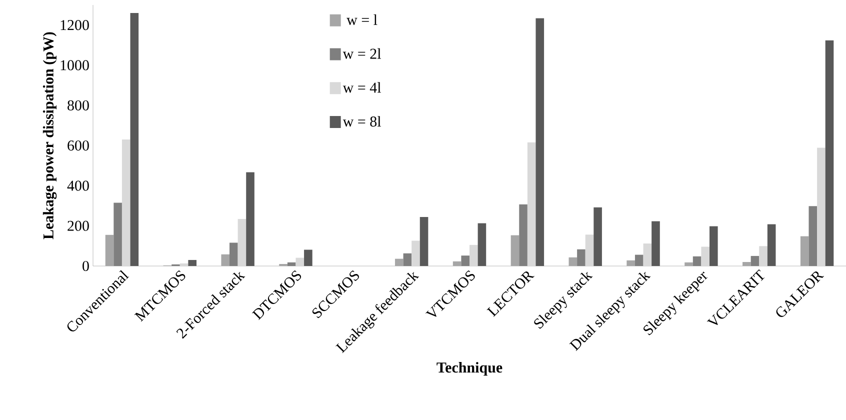 This screenshot has width=846, height=420. What do you see at coordinates (78, 225) in the screenshot?
I see `y-tick-label: 200` at bounding box center [78, 225].